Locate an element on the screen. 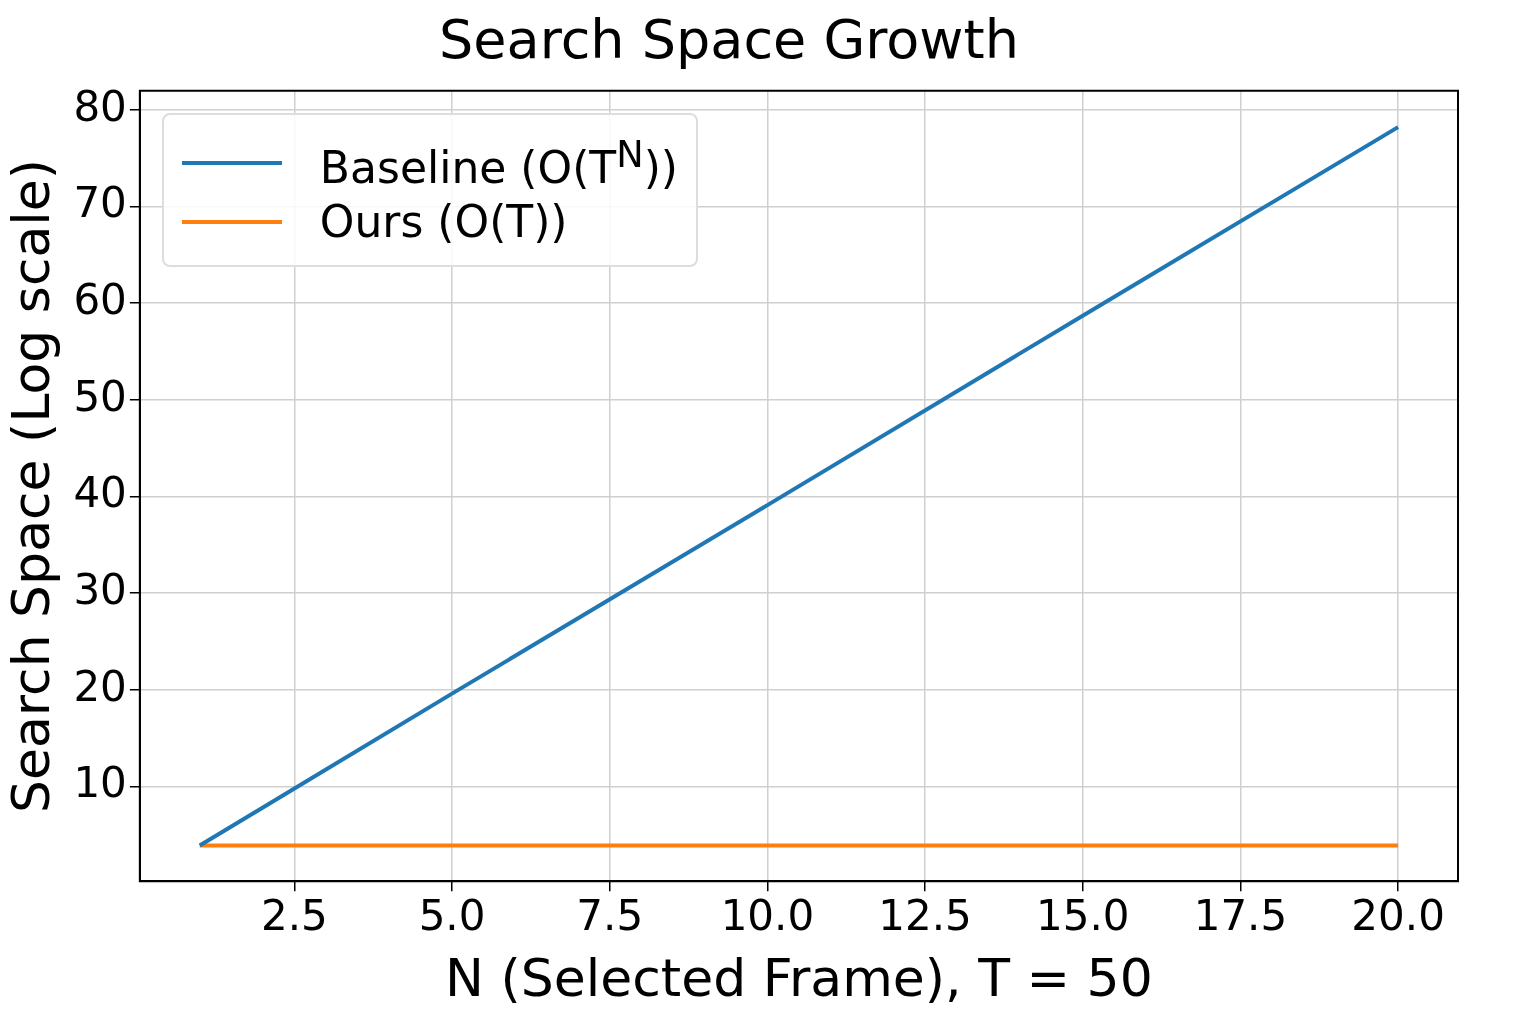 Image resolution: width=1518 pixels, height=1018 pixels. x-tick-label: 7.5 is located at coordinates (610, 916).